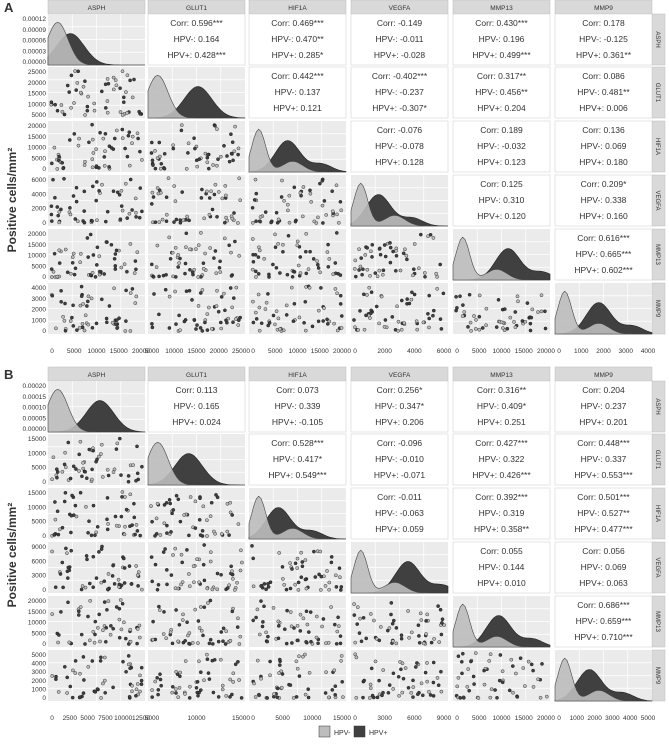 The width and height of the screenshot is (669, 751). Describe the element at coordinates (501, 258) in the screenshot. I see `density-hpv-neg` at that location.